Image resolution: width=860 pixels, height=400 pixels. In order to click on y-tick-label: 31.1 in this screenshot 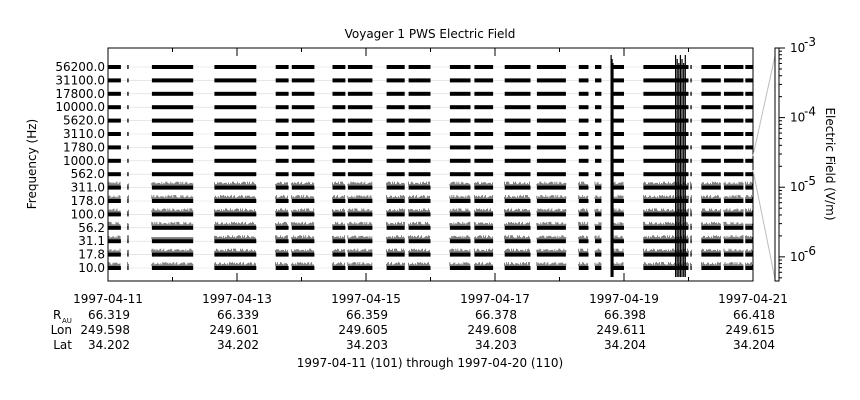, I will do `click(91, 241)`.